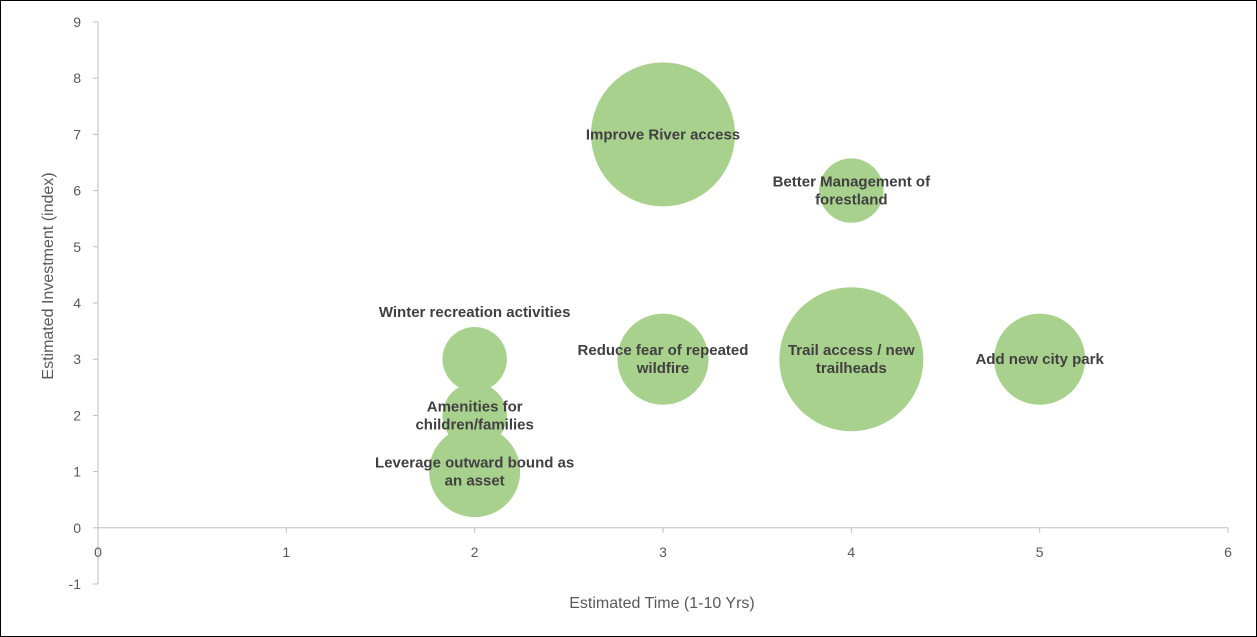 The image size is (1257, 637). What do you see at coordinates (77, 415) in the screenshot?
I see `y-tick-label: 2` at bounding box center [77, 415].